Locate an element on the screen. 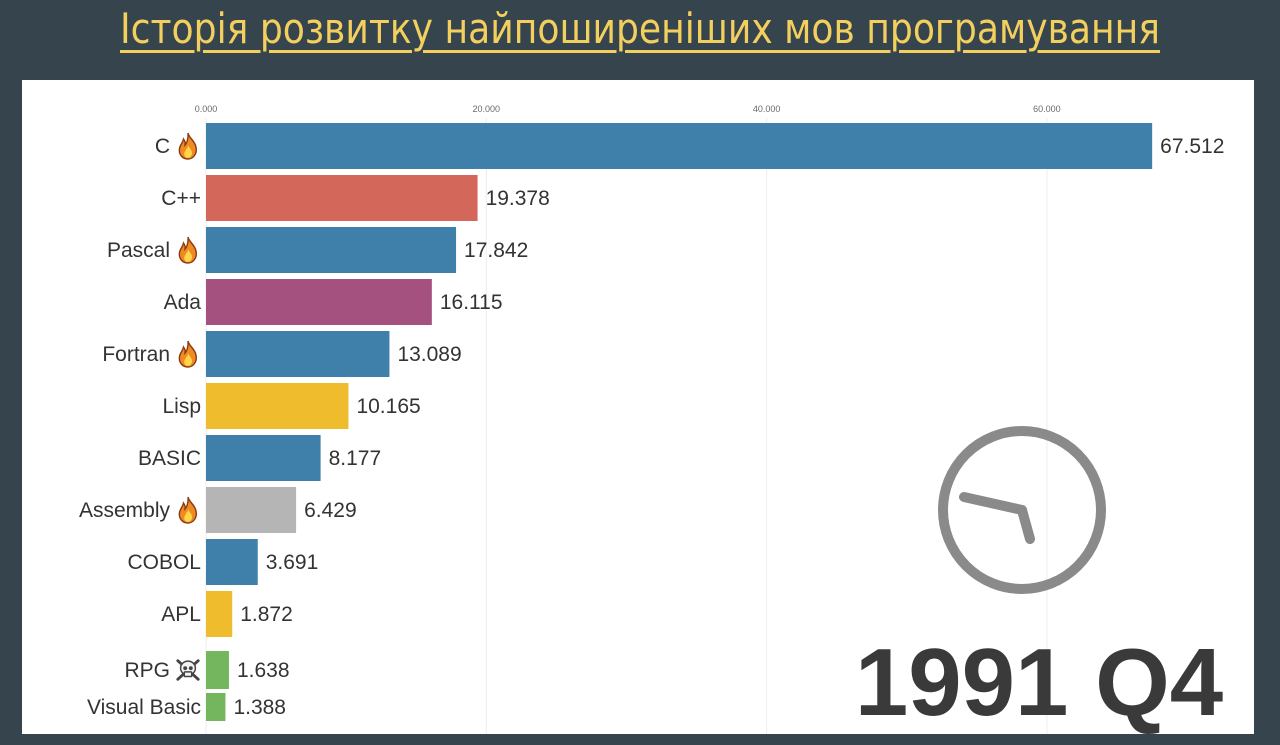  clock-icon is located at coordinates (1022, 510).